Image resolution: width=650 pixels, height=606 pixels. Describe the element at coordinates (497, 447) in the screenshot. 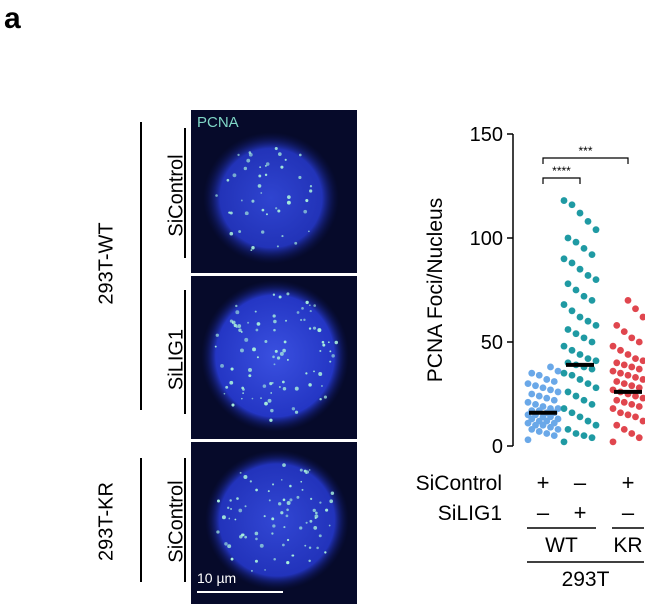

I see `y-tick-label: 0` at that location.